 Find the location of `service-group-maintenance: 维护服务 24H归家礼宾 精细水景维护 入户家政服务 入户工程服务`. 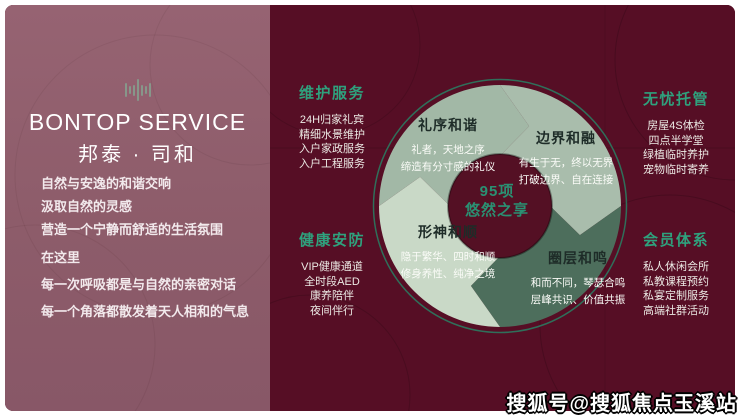

service-group-maintenance: 维护服务 24H归家礼宾 精细水景维护 入户家政服务 入户工程服务 is located at coordinates (332, 126).